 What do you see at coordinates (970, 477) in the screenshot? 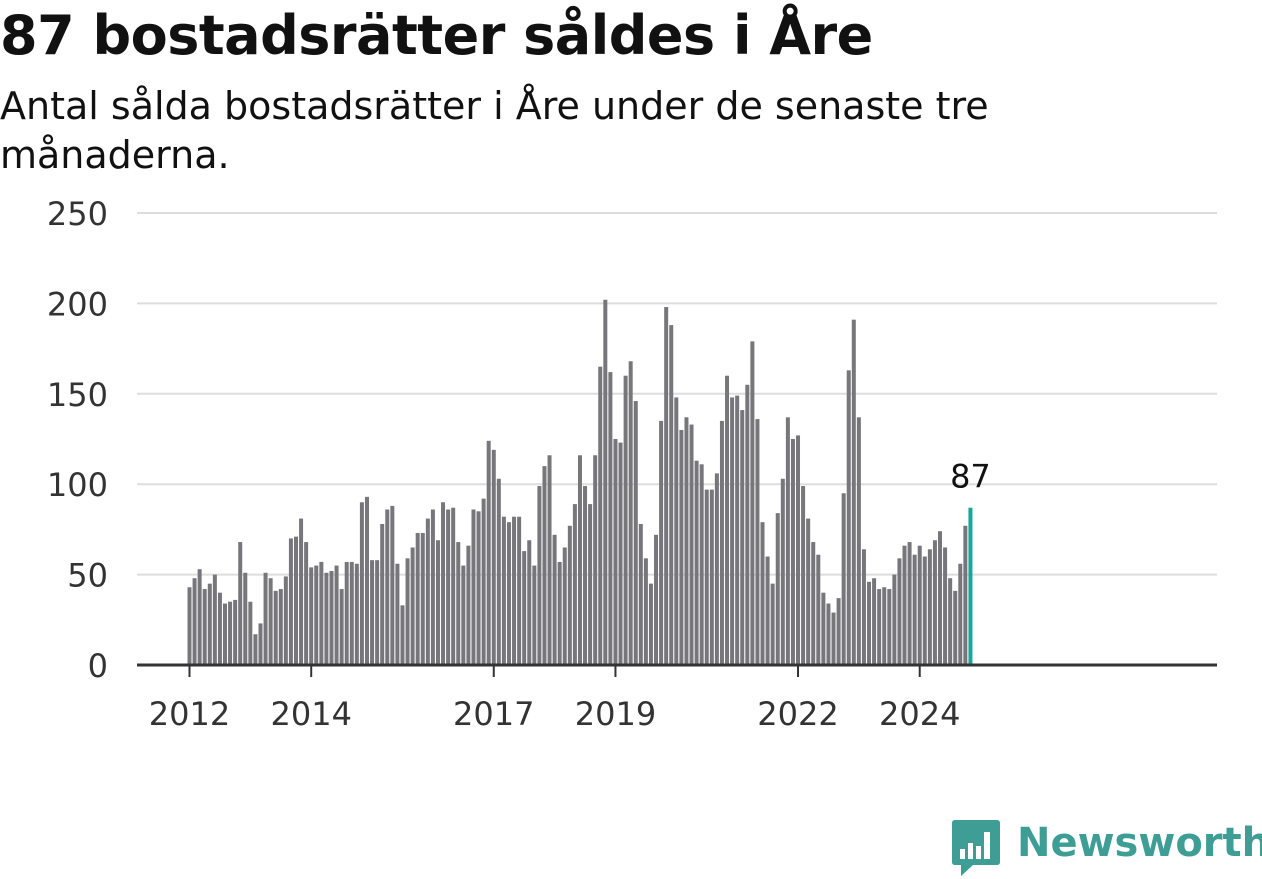
I see `highlight-value-label: 87` at bounding box center [970, 477].